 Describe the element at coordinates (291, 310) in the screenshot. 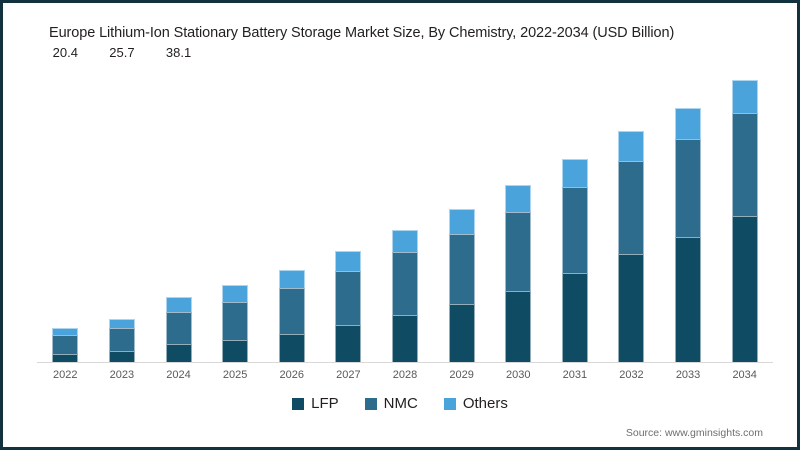

I see `bar-segment-nmc-2026` at that location.